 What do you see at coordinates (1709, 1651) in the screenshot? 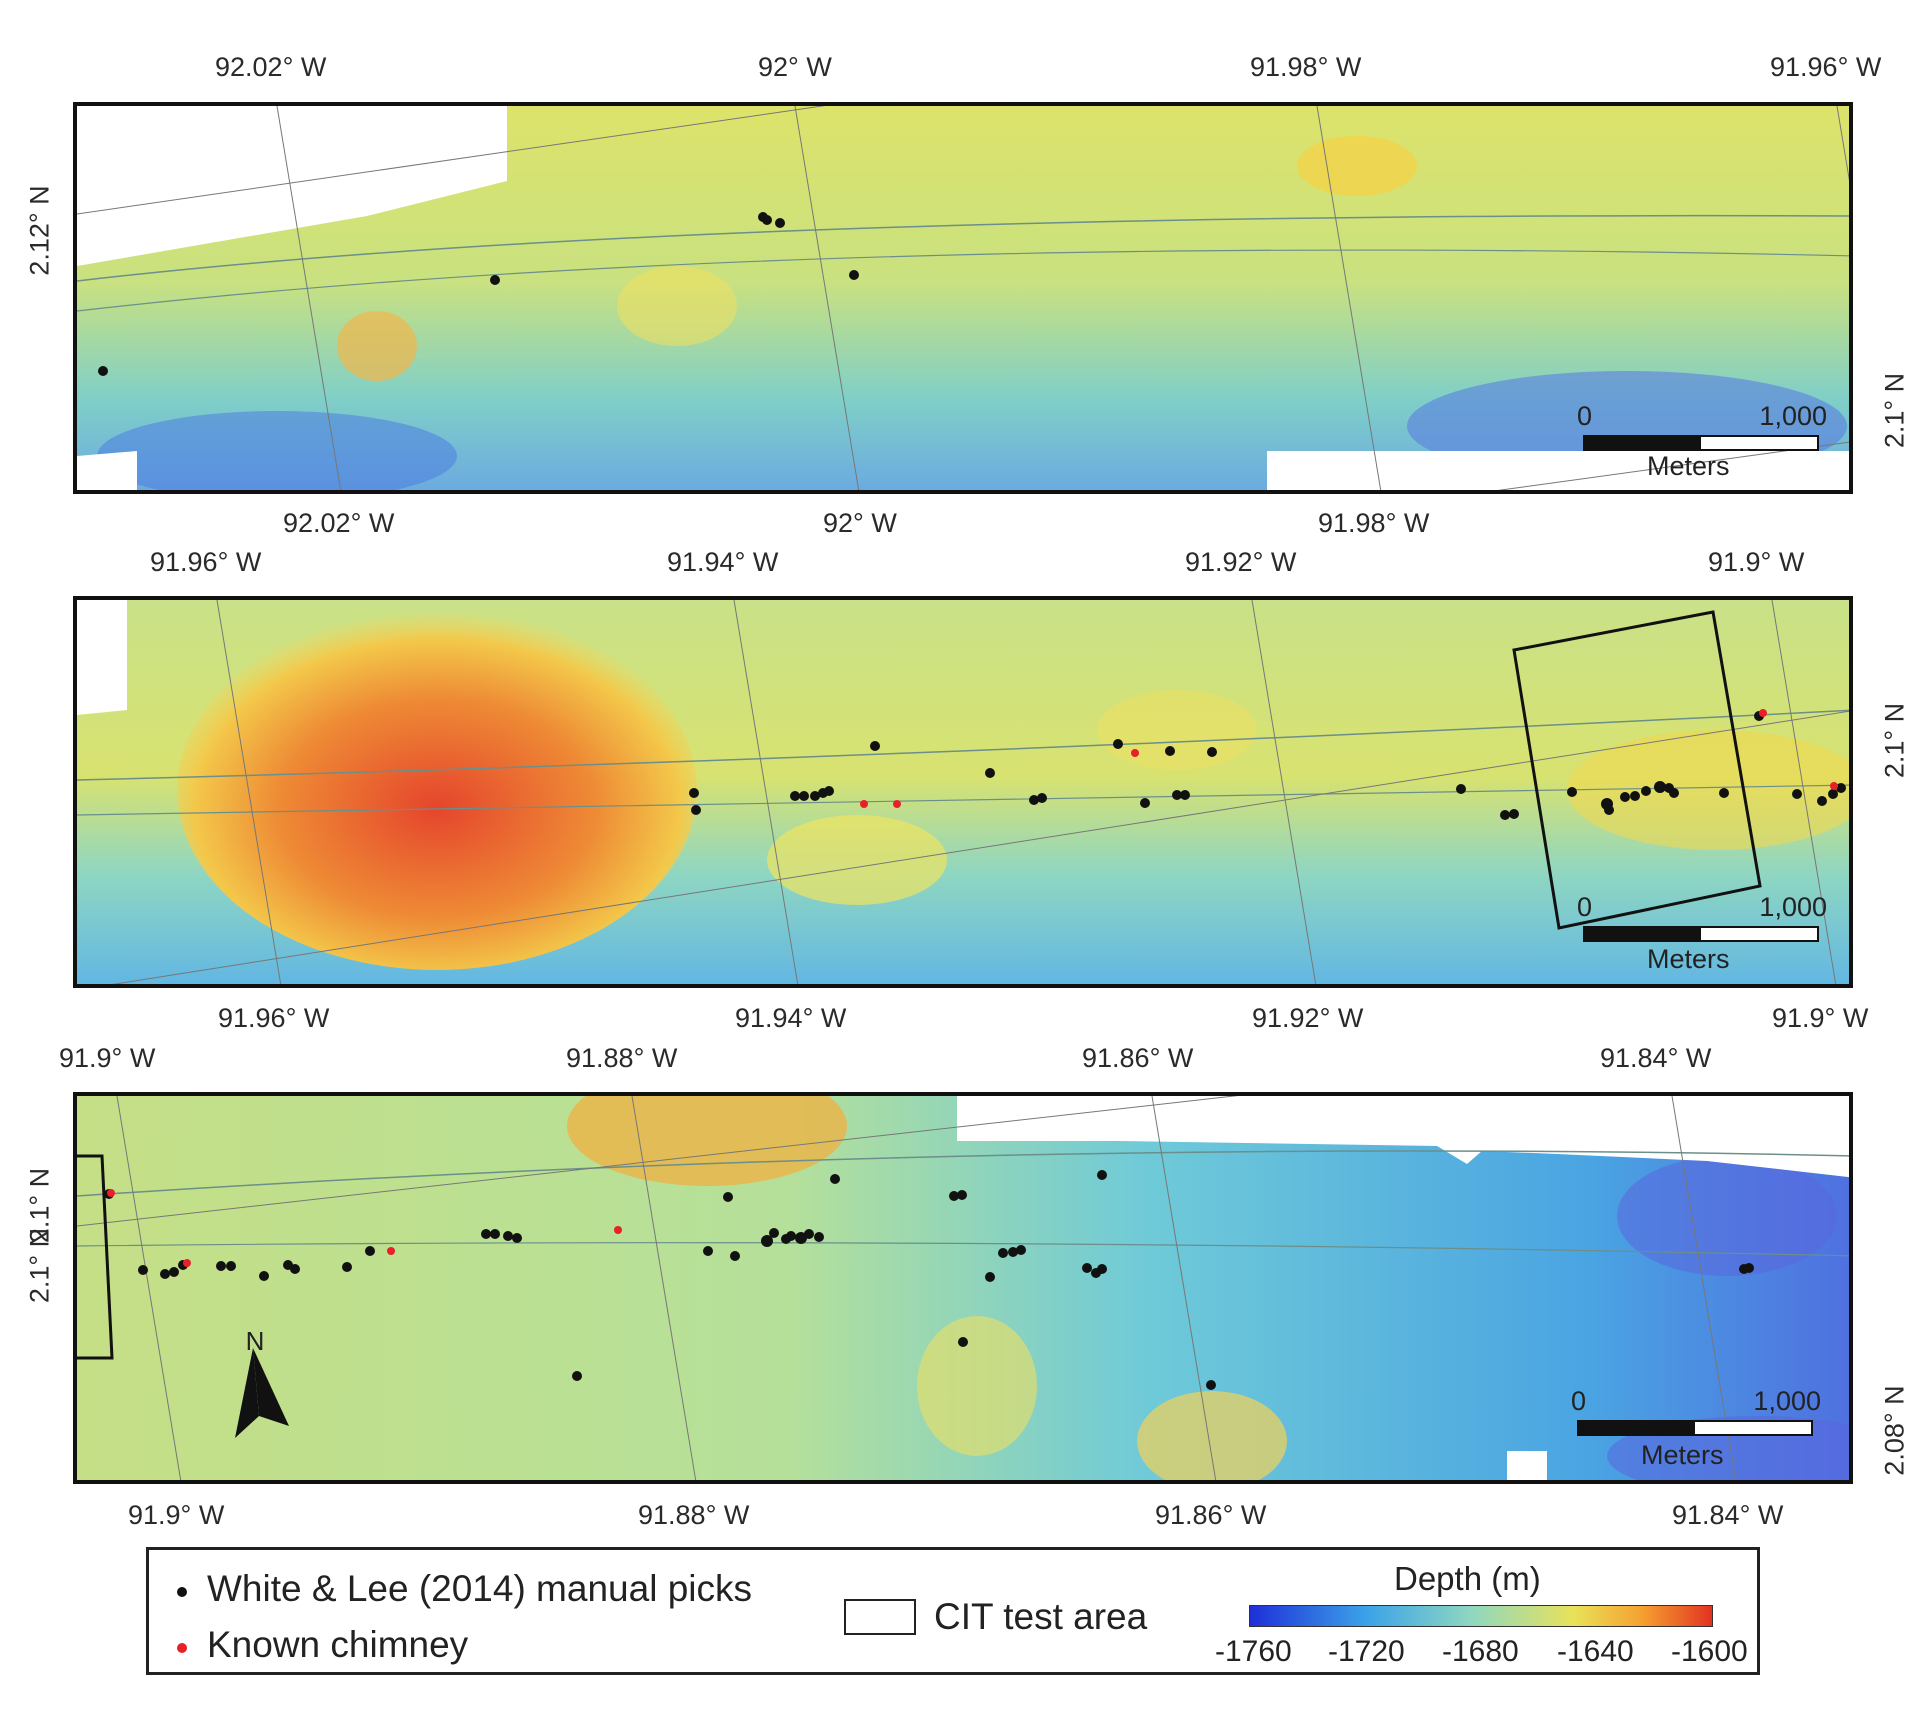
I see `depth-tick: -1600` at bounding box center [1709, 1651].